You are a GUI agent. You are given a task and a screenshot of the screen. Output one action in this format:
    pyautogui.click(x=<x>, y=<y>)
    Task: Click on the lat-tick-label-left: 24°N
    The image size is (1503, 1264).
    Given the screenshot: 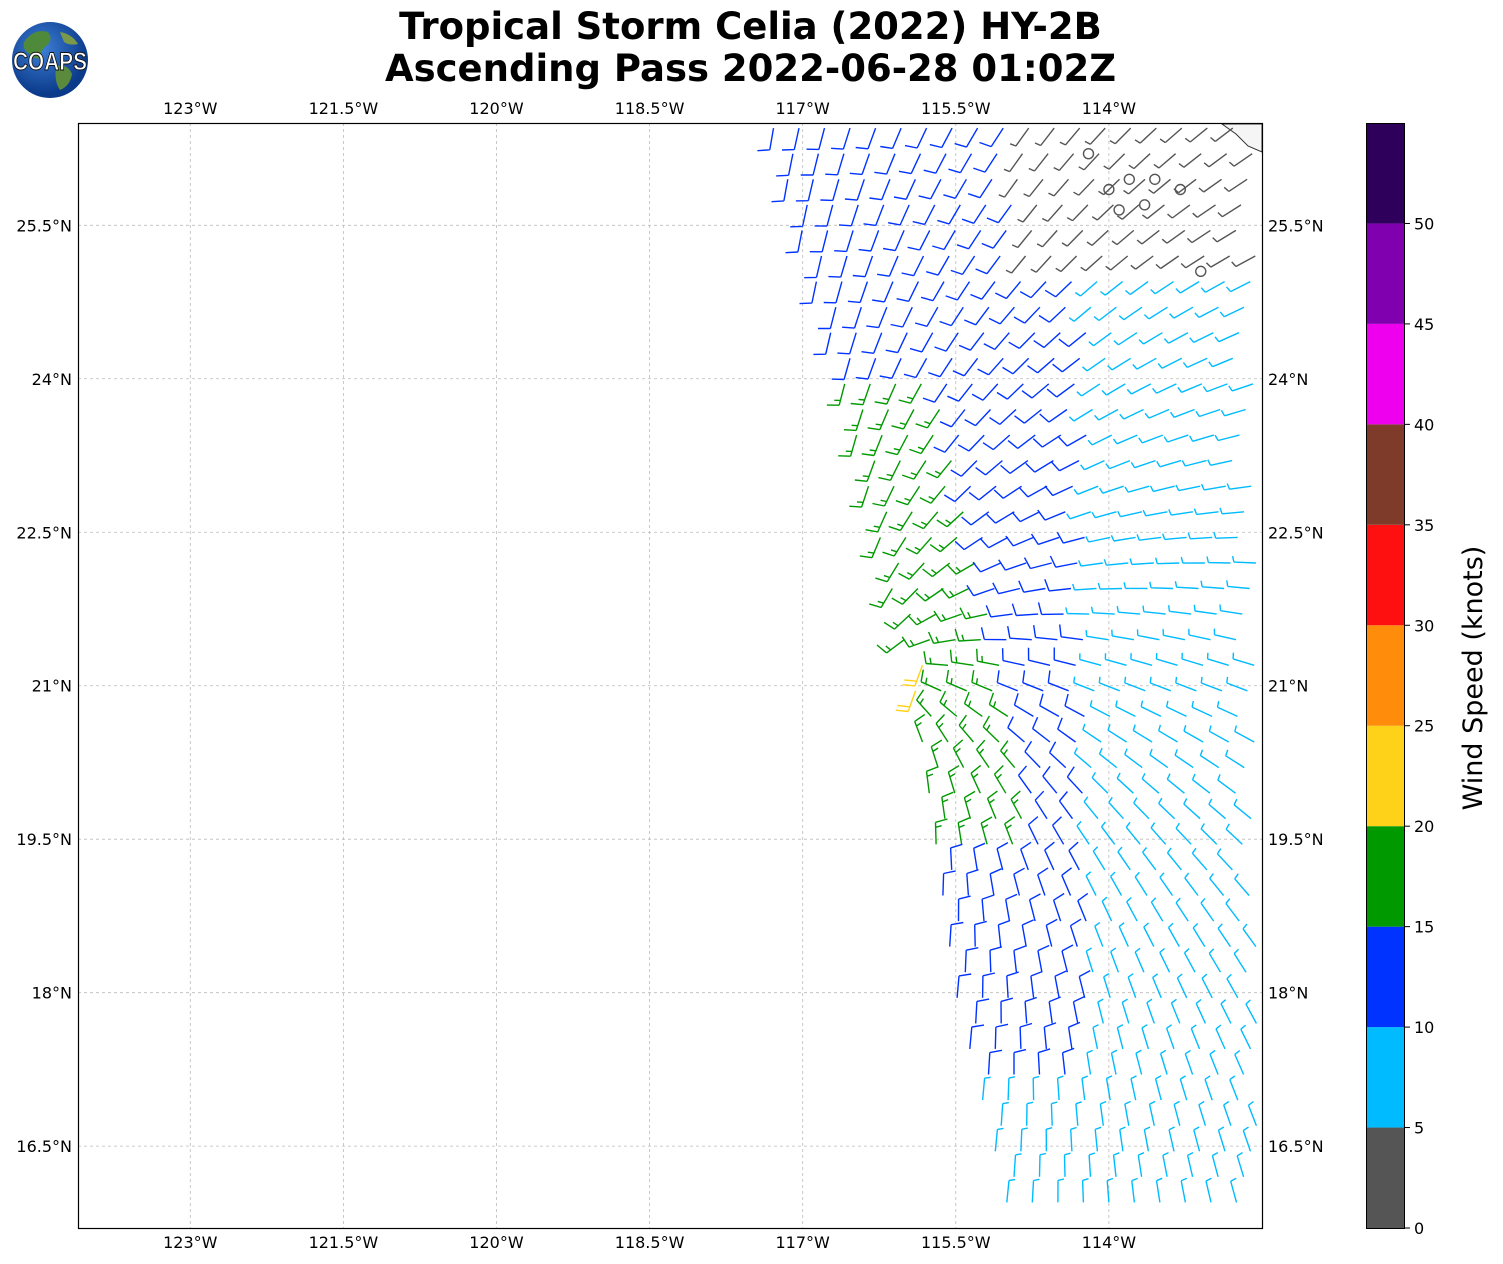 What is the action you would take?
    pyautogui.click(x=52, y=379)
    